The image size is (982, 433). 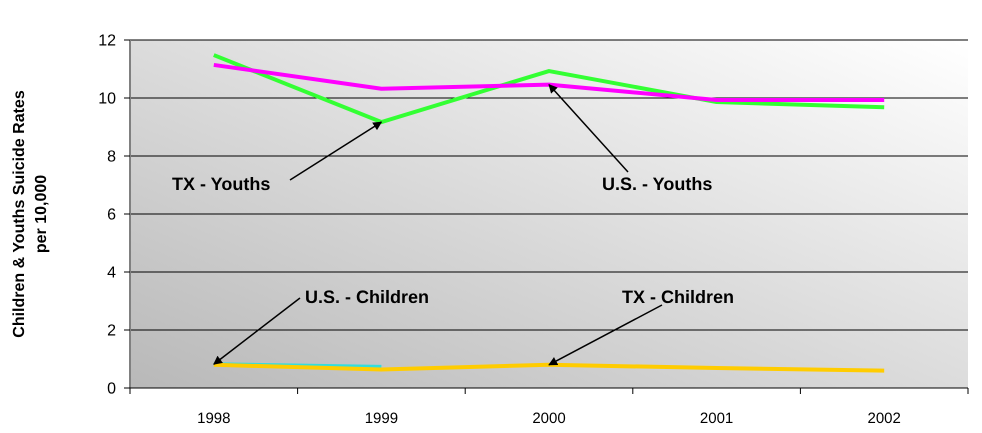 I want to click on y-tick-label: 10, so click(x=107, y=99).